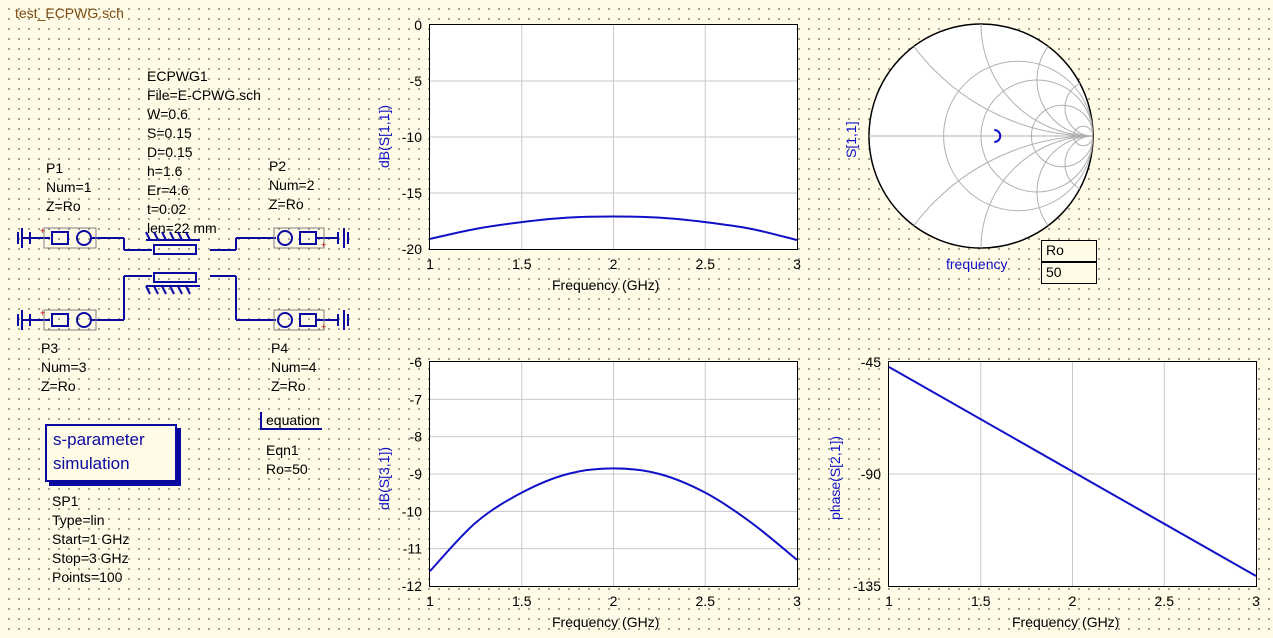 This screenshot has width=1273, height=638. What do you see at coordinates (871, 474) in the screenshot?
I see `y-tick-label: -90` at bounding box center [871, 474].